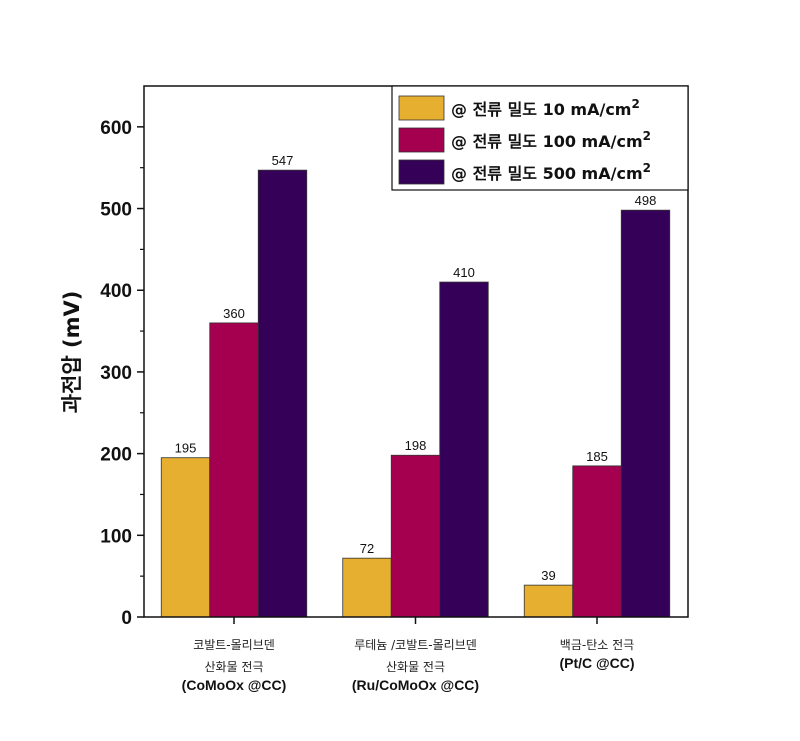 The width and height of the screenshot is (800, 741). Describe the element at coordinates (116, 536) in the screenshot. I see `y-tick-label: 100` at that location.